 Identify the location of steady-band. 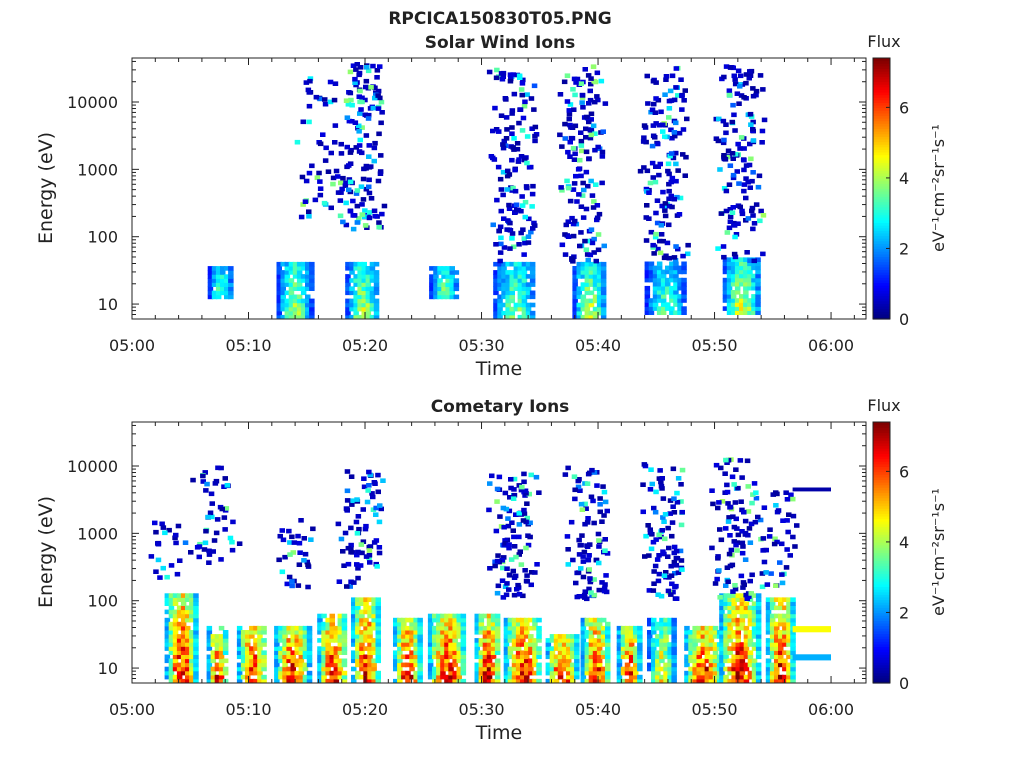
(811, 629).